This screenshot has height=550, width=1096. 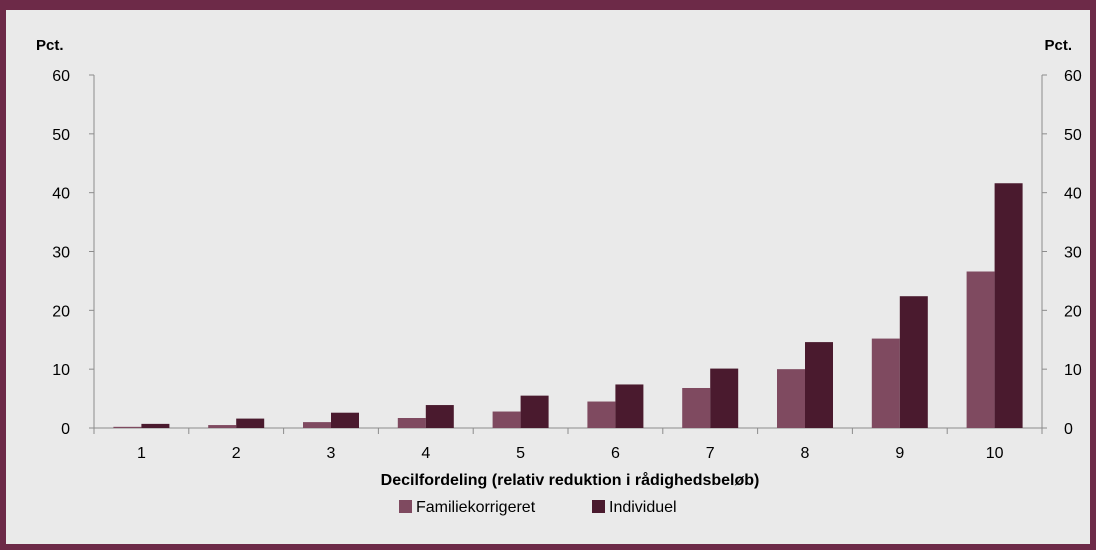 I want to click on x-tick-label: 5, so click(x=520, y=453).